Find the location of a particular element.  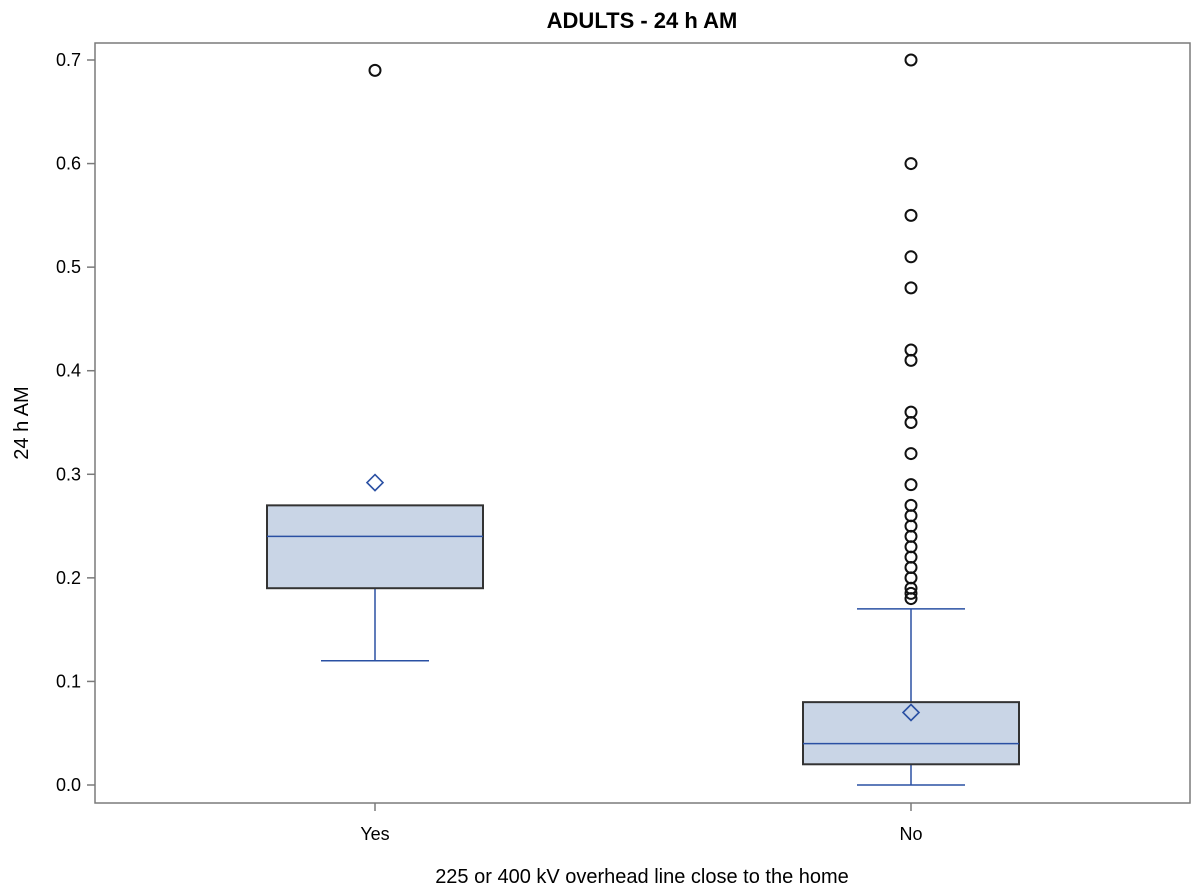

box-group-no is located at coordinates (911, 419).